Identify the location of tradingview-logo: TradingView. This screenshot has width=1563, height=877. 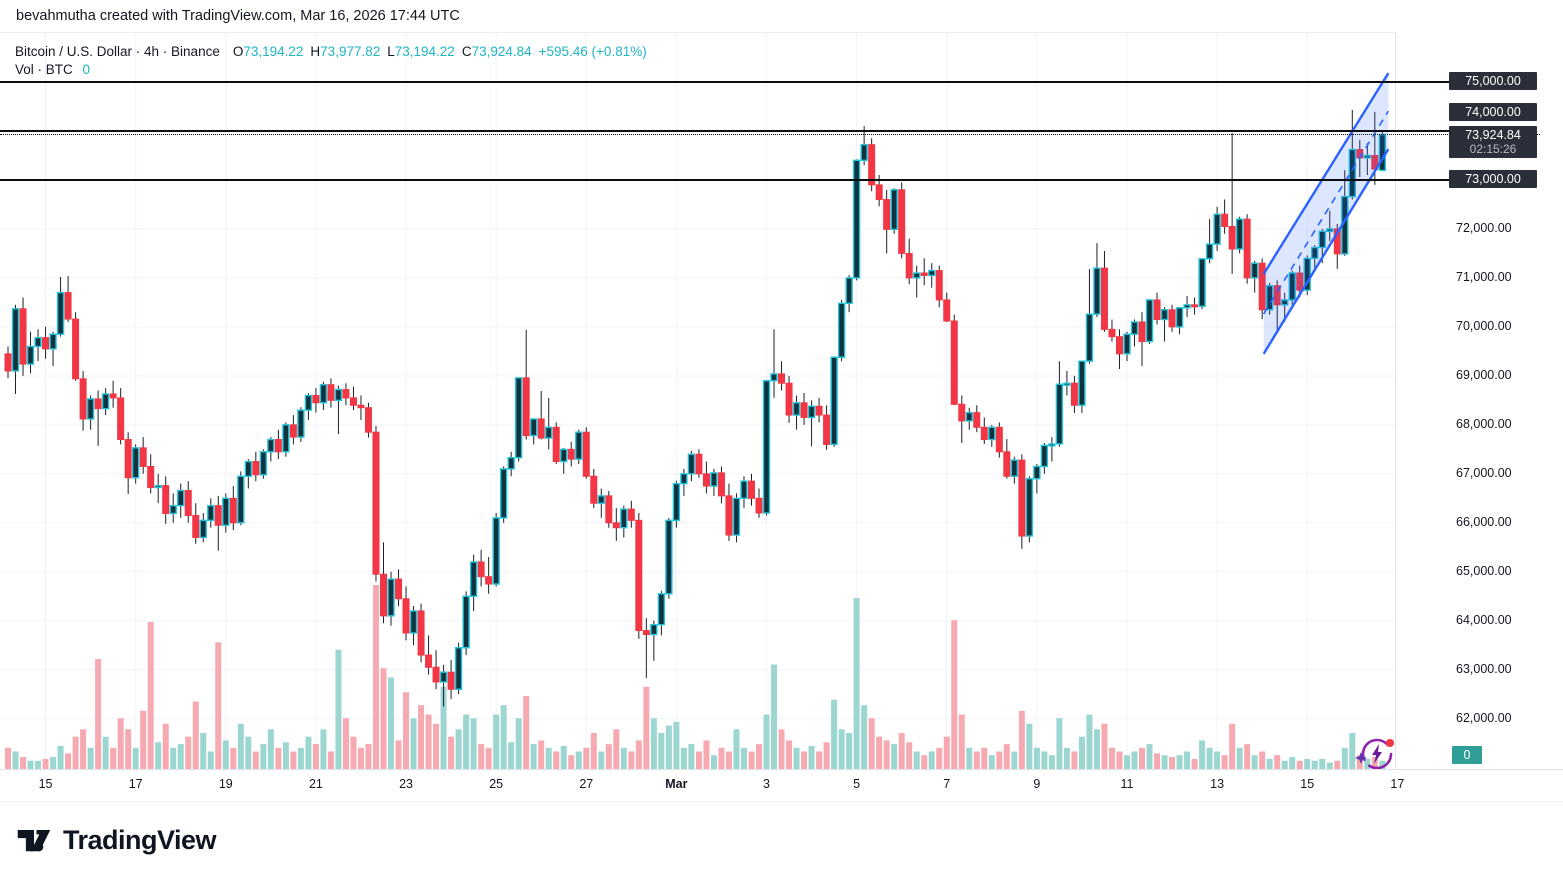
(115, 840).